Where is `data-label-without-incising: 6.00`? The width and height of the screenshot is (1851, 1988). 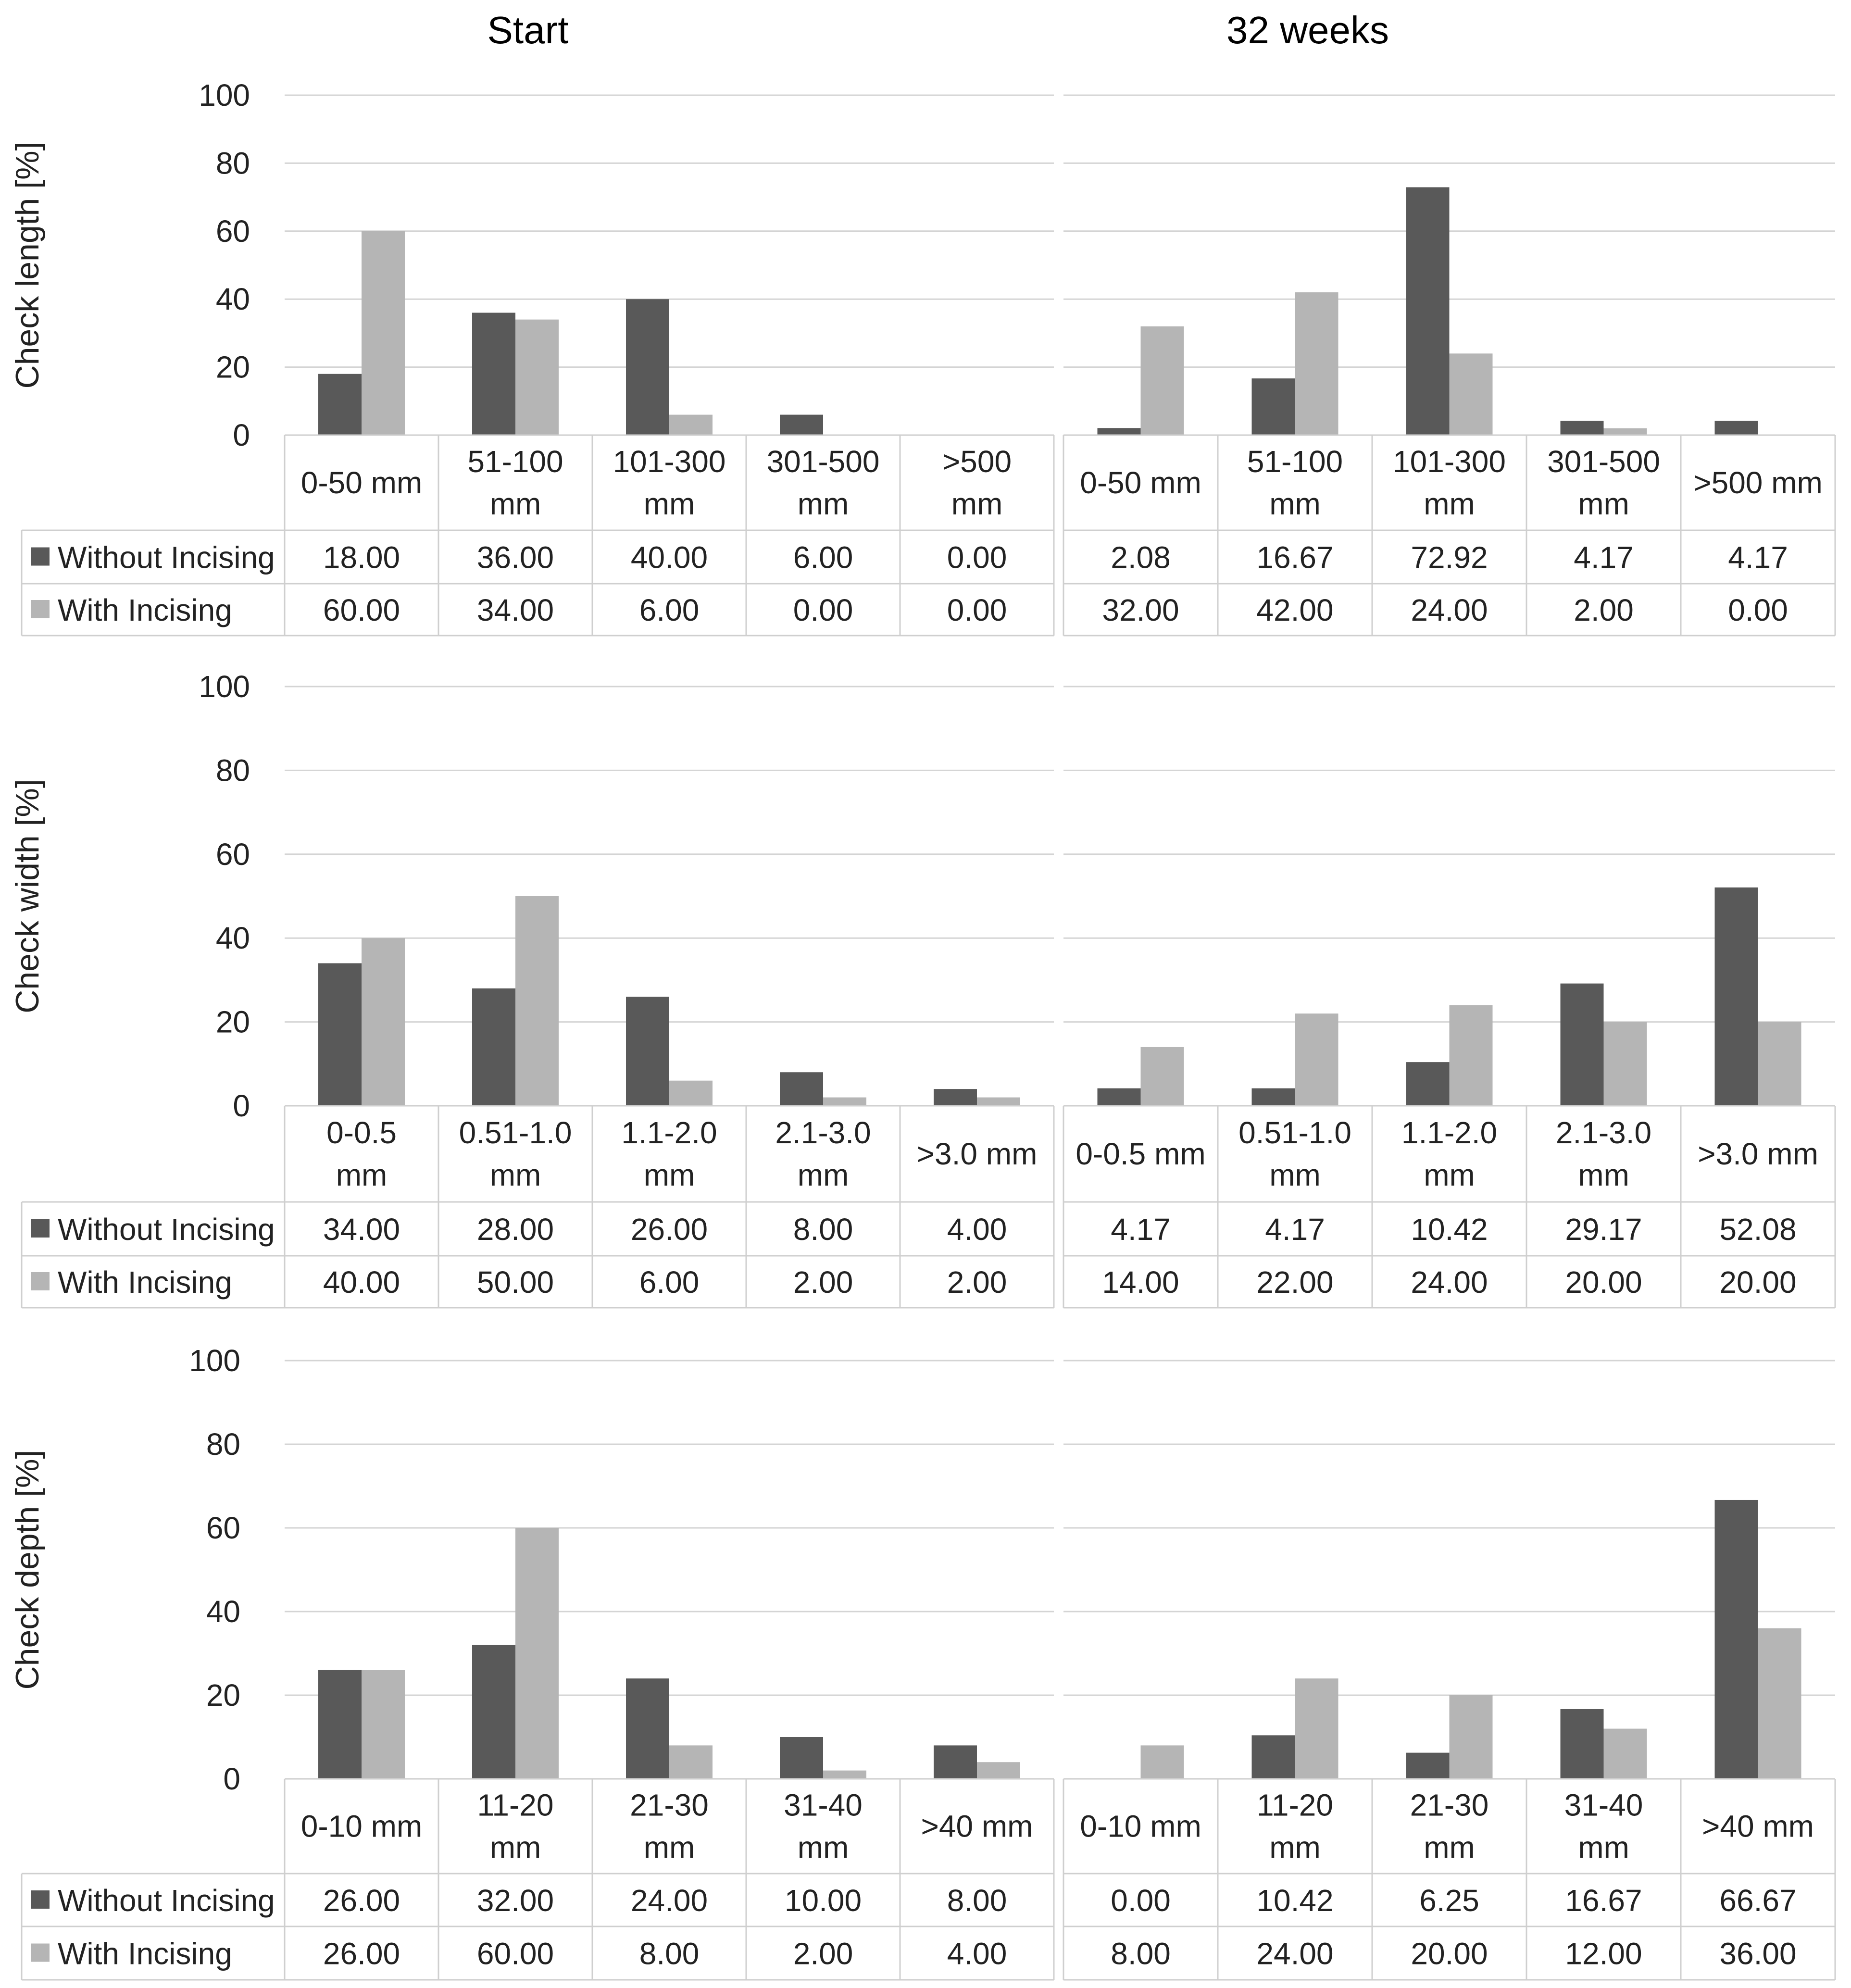 data-label-without-incising: 6.00 is located at coordinates (823, 557).